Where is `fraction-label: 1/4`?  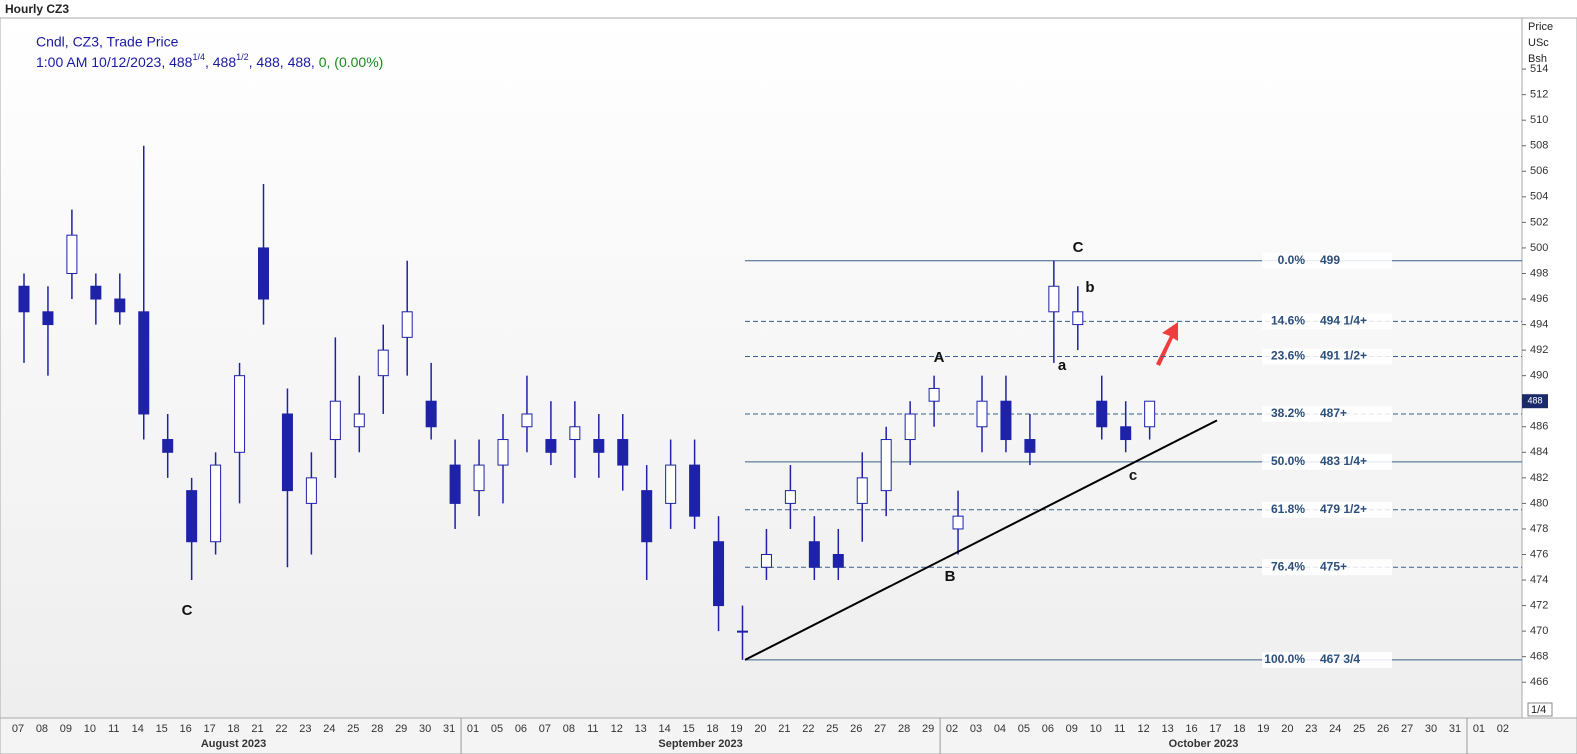 fraction-label: 1/4 is located at coordinates (1538, 710).